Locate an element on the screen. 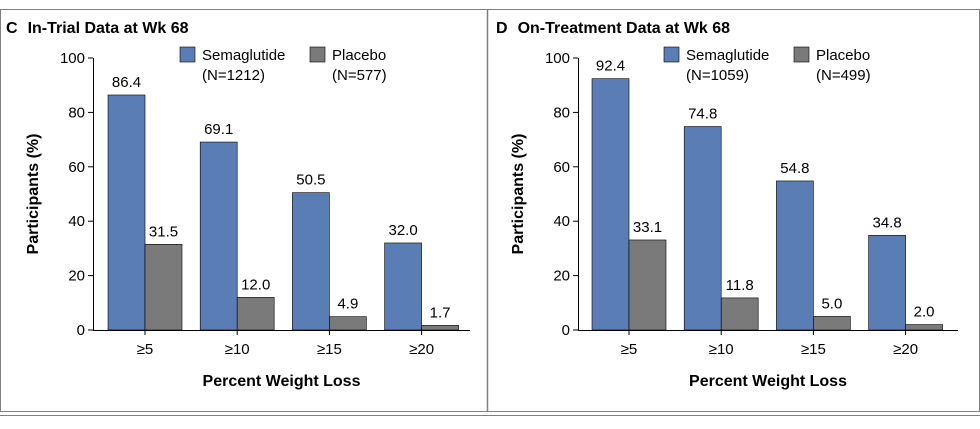  legend: Semaglutide (N=1212) Placebo (N=577) is located at coordinates (283, 65).